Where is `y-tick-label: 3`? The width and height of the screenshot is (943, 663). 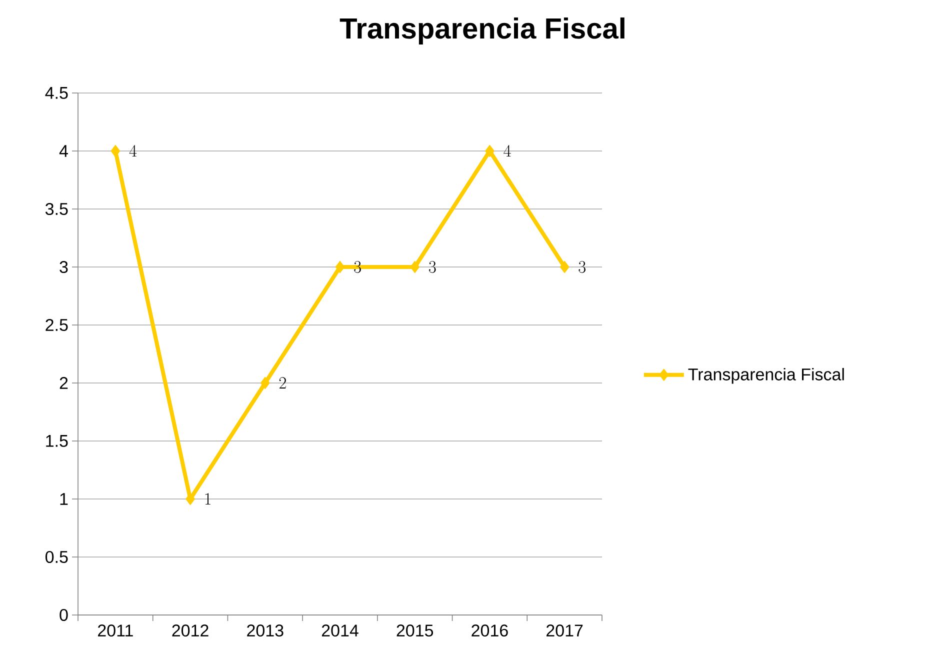 y-tick-label: 3 is located at coordinates (64, 267).